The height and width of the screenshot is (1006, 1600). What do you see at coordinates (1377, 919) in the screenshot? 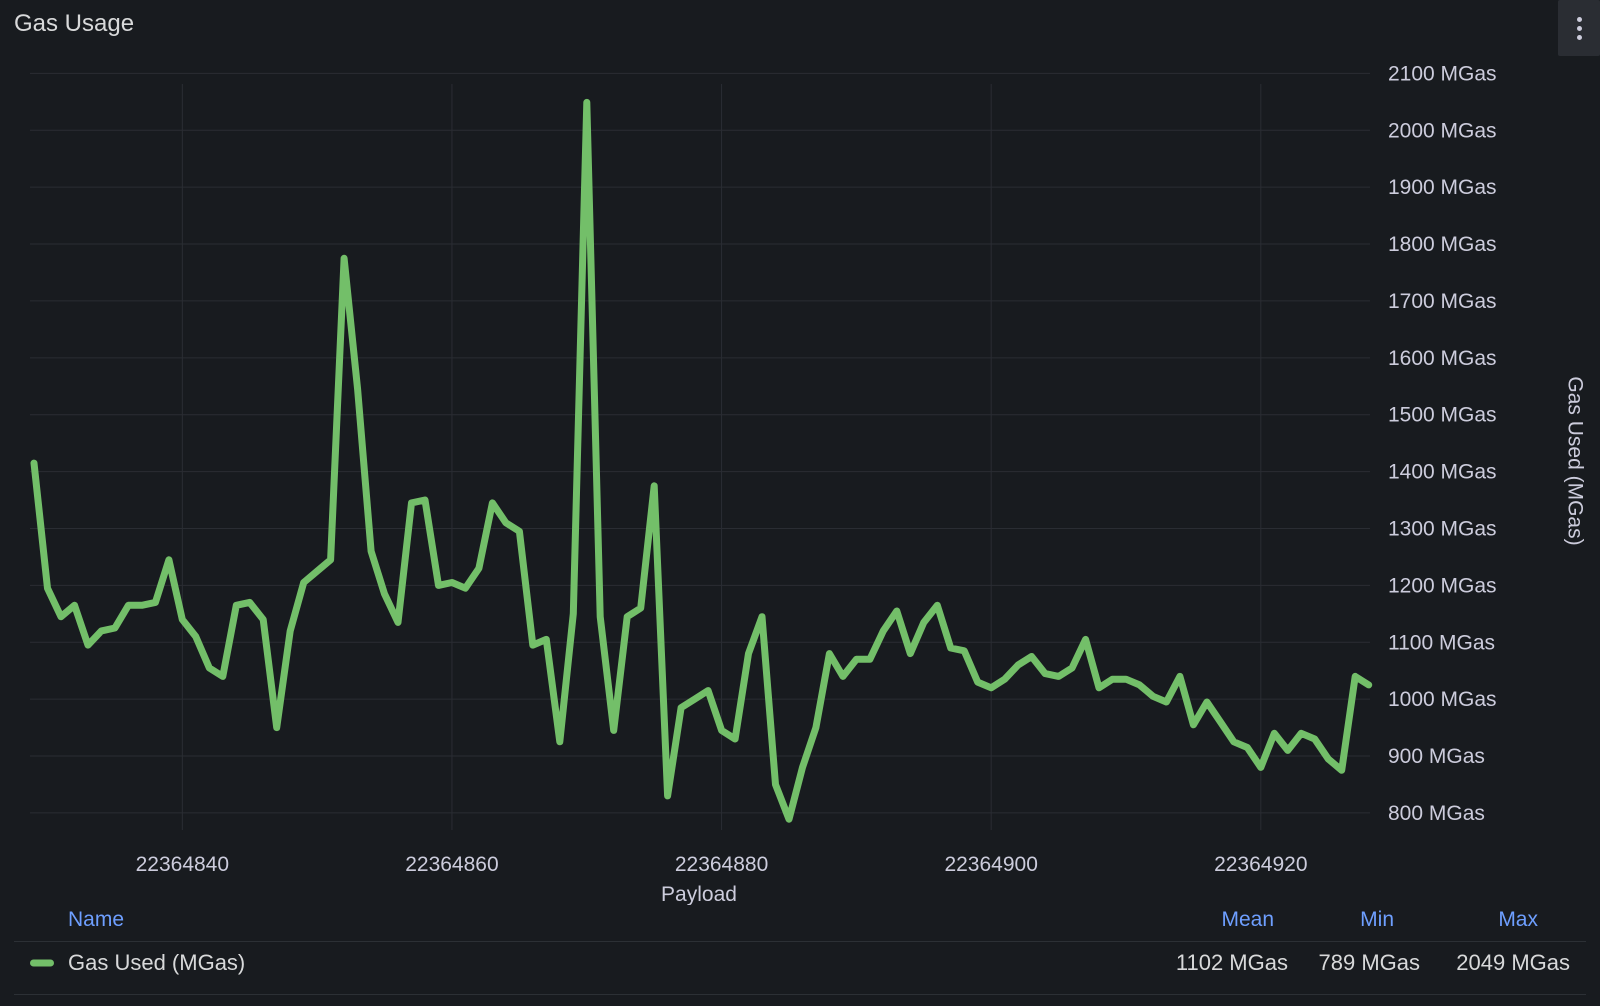
I see `legend-header-min: Min` at bounding box center [1377, 919].